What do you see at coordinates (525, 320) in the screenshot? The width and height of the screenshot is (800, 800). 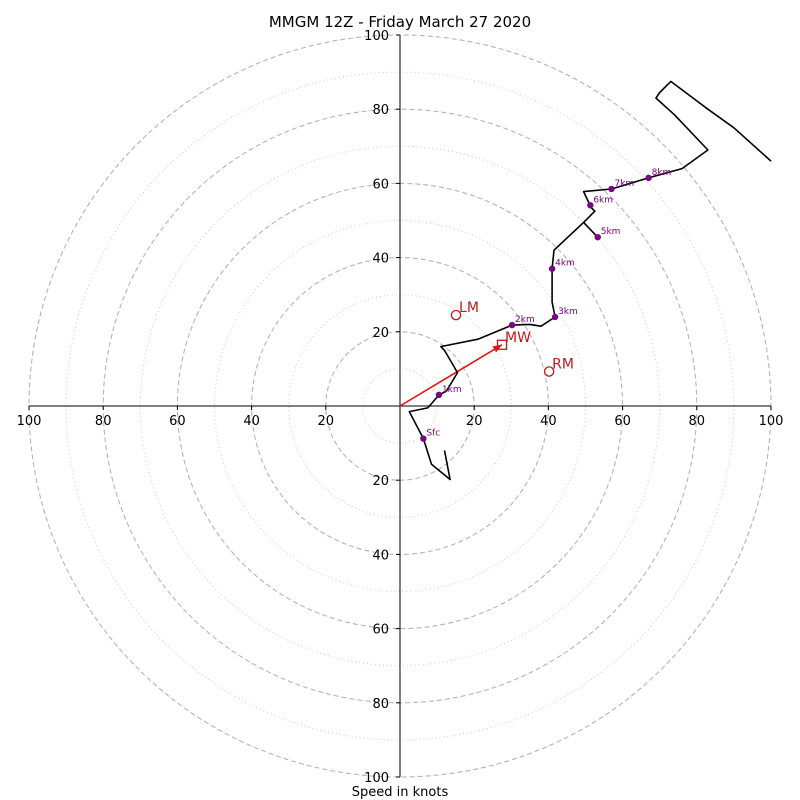 I see `height-marker-label: 2km` at bounding box center [525, 320].